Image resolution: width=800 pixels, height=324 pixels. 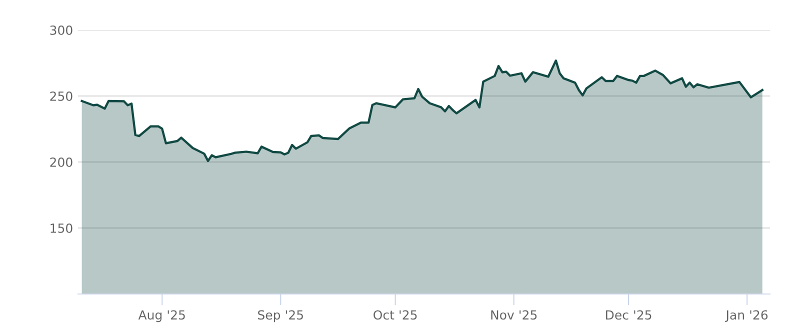 What do you see at coordinates (746, 316) in the screenshot?
I see `x-tick-label: Jan '26` at bounding box center [746, 316].